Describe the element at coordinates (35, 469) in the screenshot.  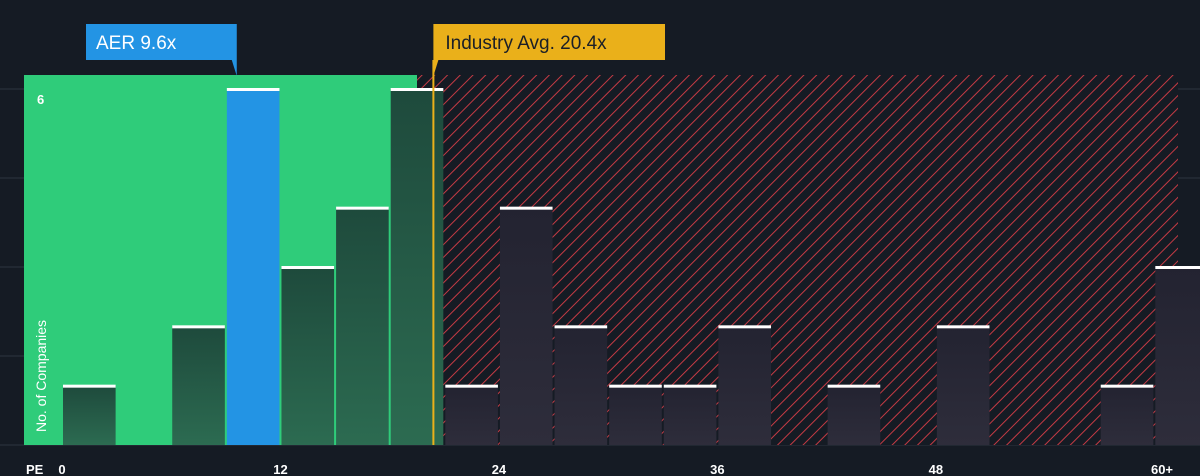
I see `x-axis-label: PE` at that location.